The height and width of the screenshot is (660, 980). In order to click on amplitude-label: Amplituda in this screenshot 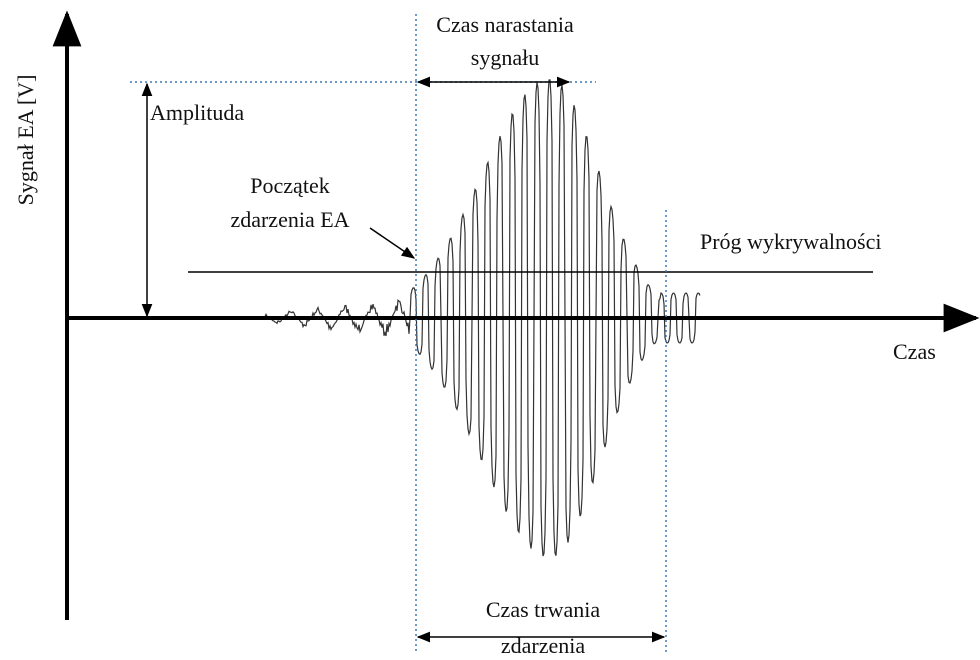, I will do `click(197, 112)`.